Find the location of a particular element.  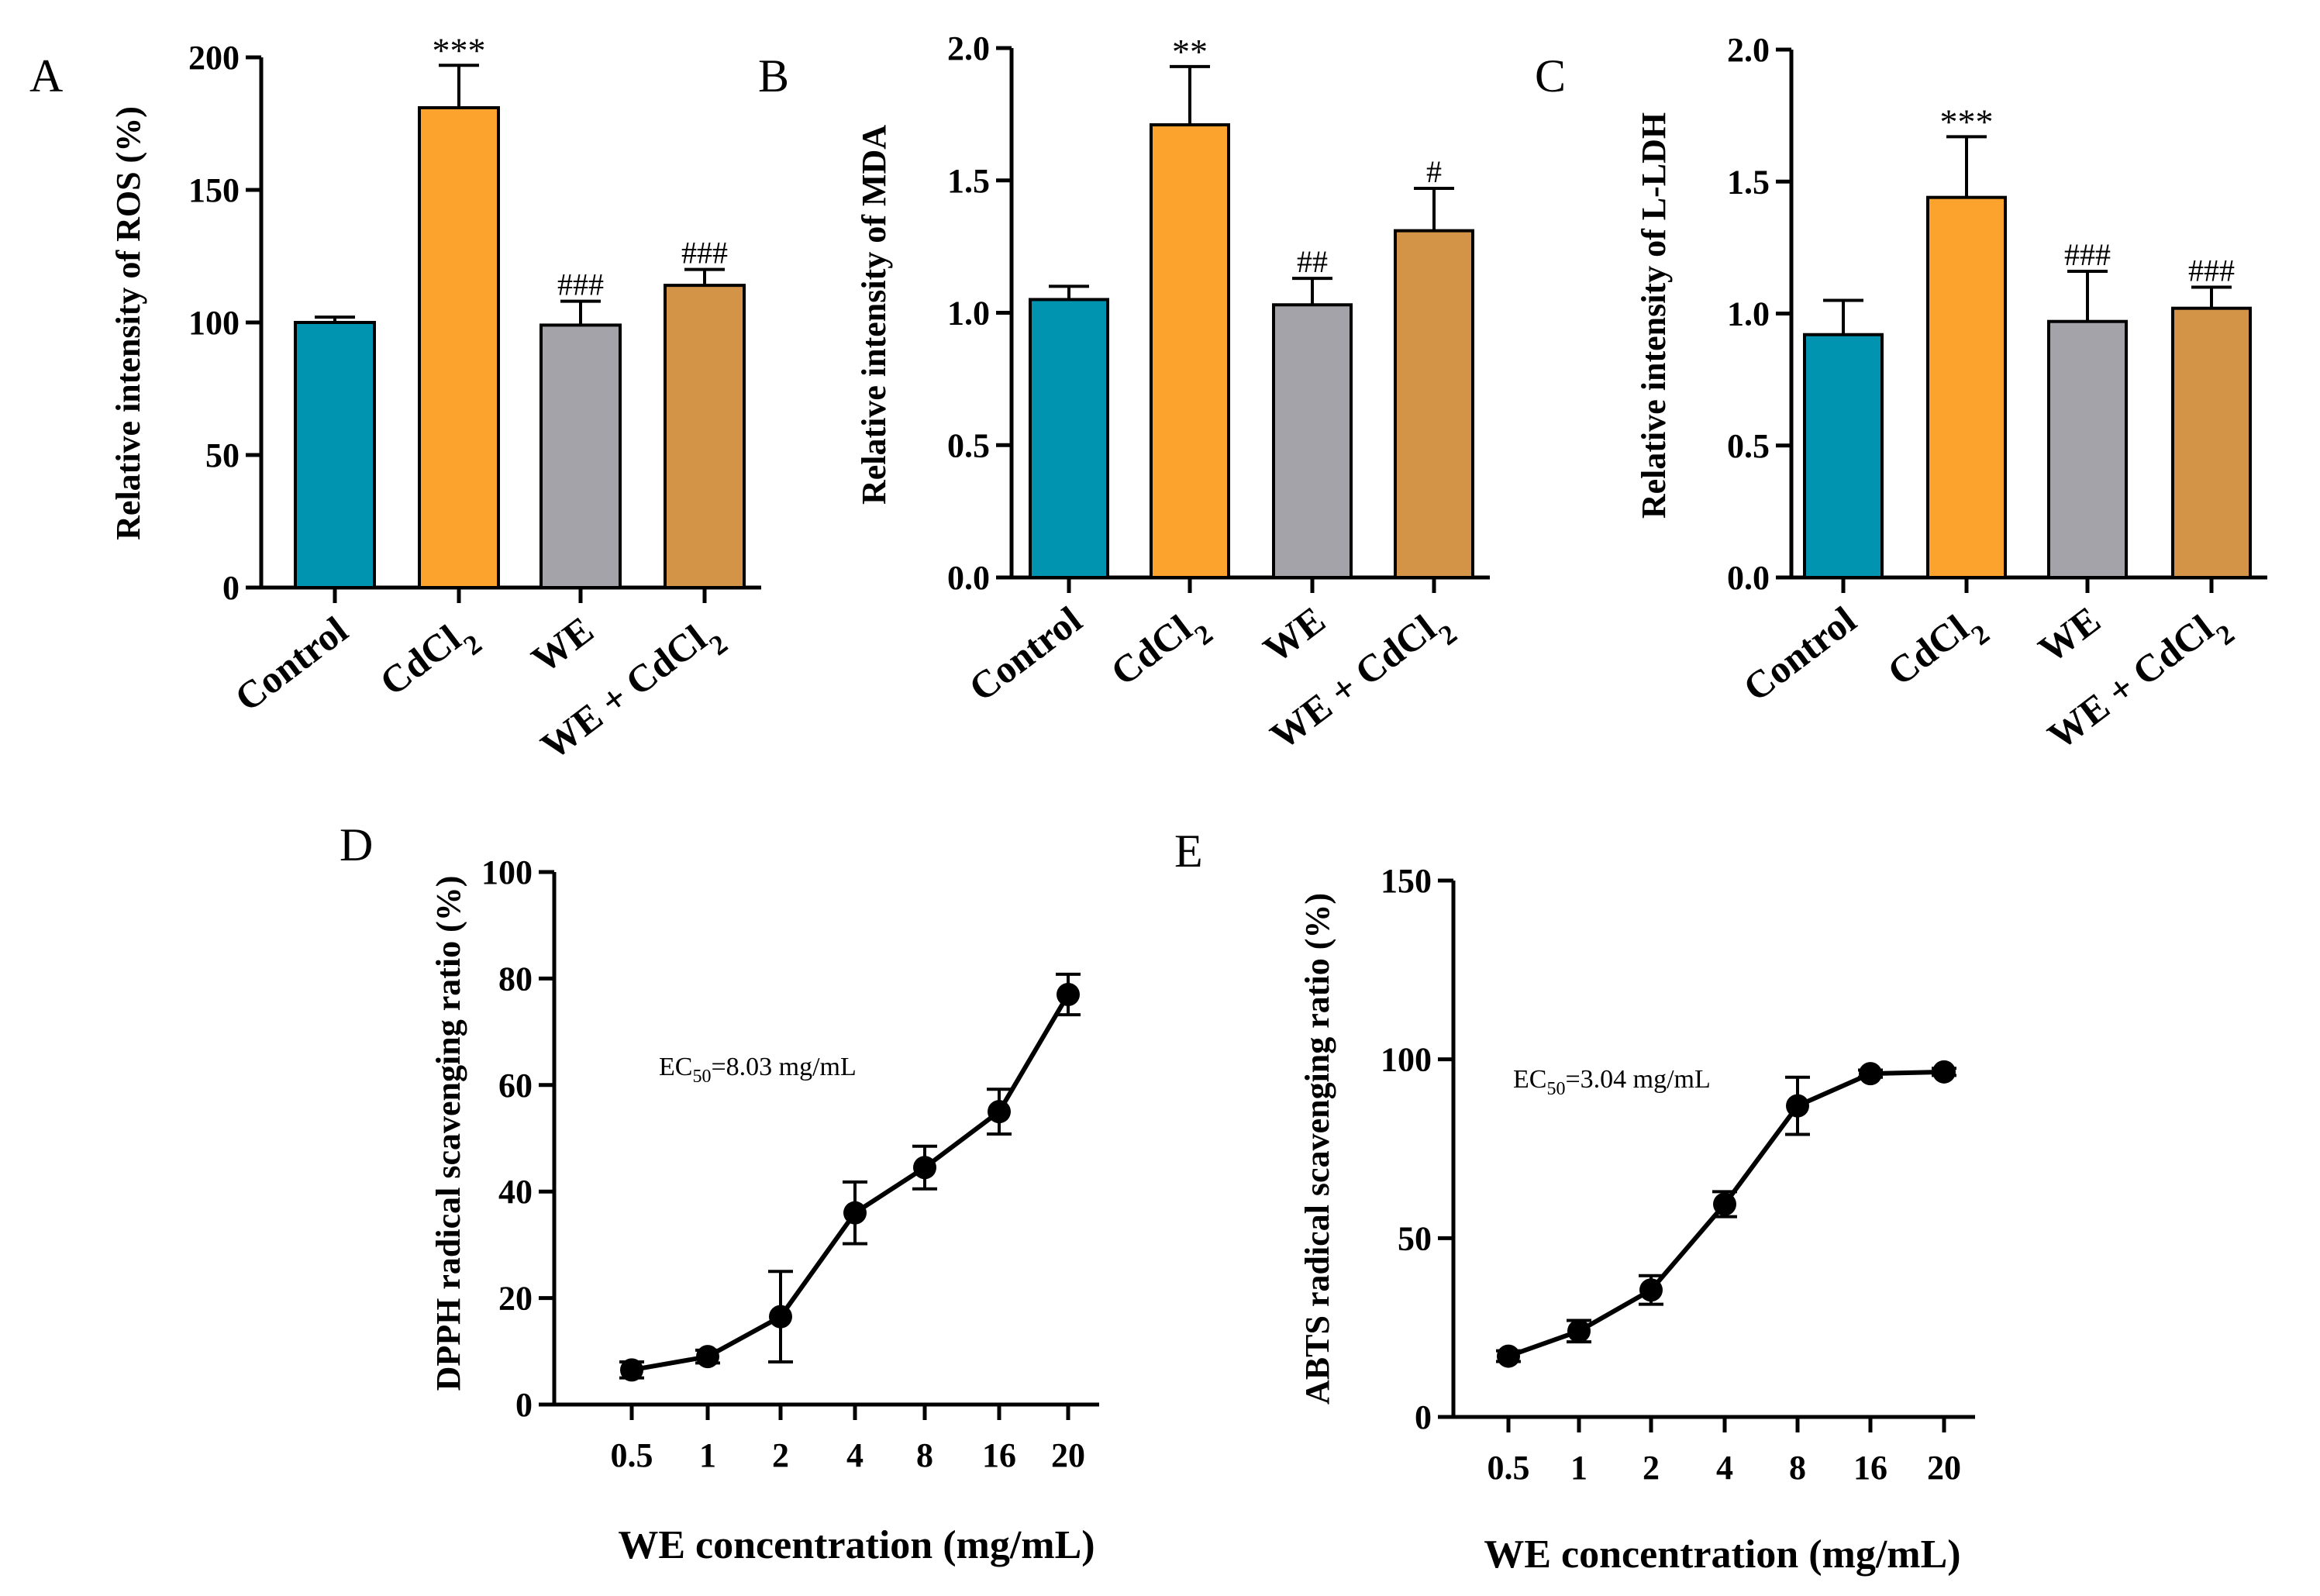

panel-d-plot: 0 20 40 60 80 100 0.5 1 2 4 8 16 20 is located at coordinates (790, 1163).